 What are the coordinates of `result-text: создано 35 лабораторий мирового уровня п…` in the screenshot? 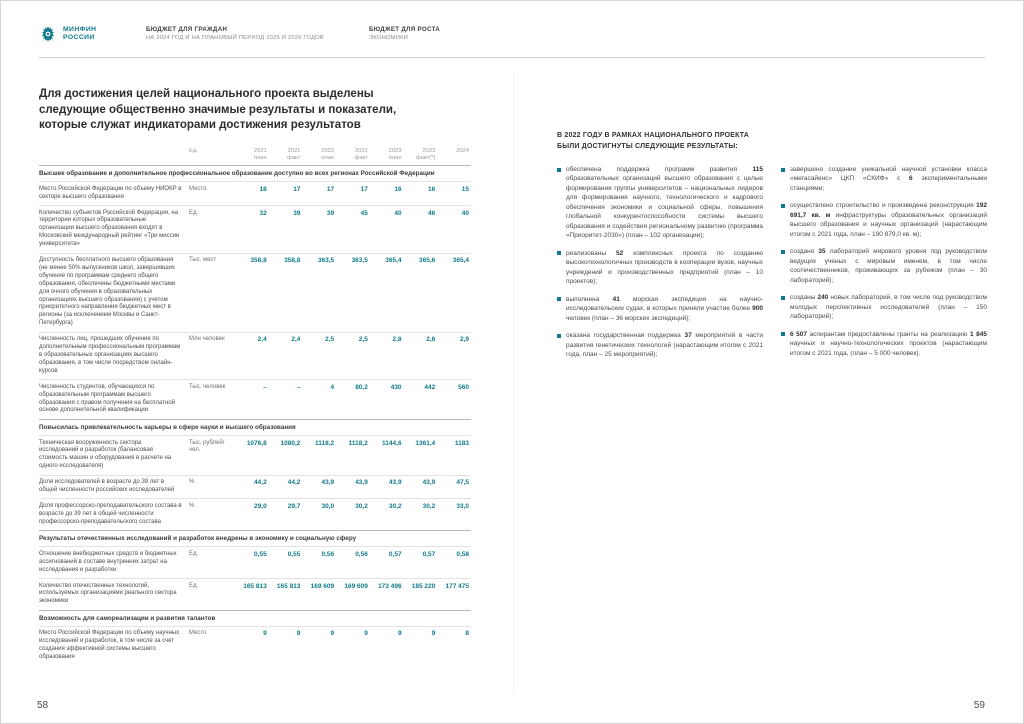 It's located at (888, 266).